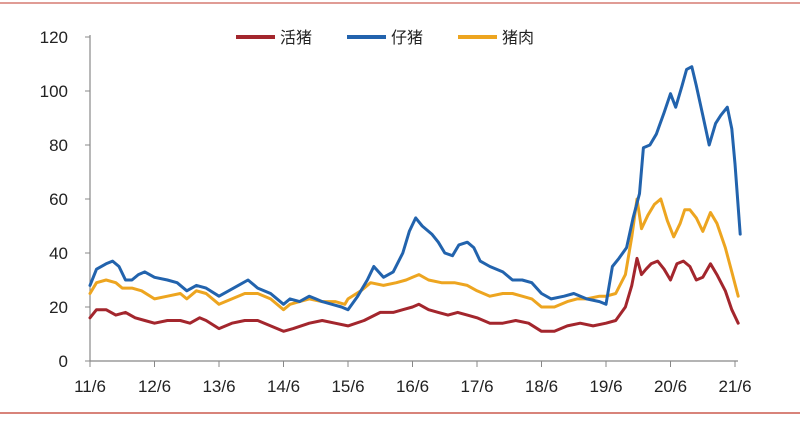 This screenshot has height=422, width=800. Describe the element at coordinates (518, 37) in the screenshot. I see `legend-label-pork: 猪肉` at that location.